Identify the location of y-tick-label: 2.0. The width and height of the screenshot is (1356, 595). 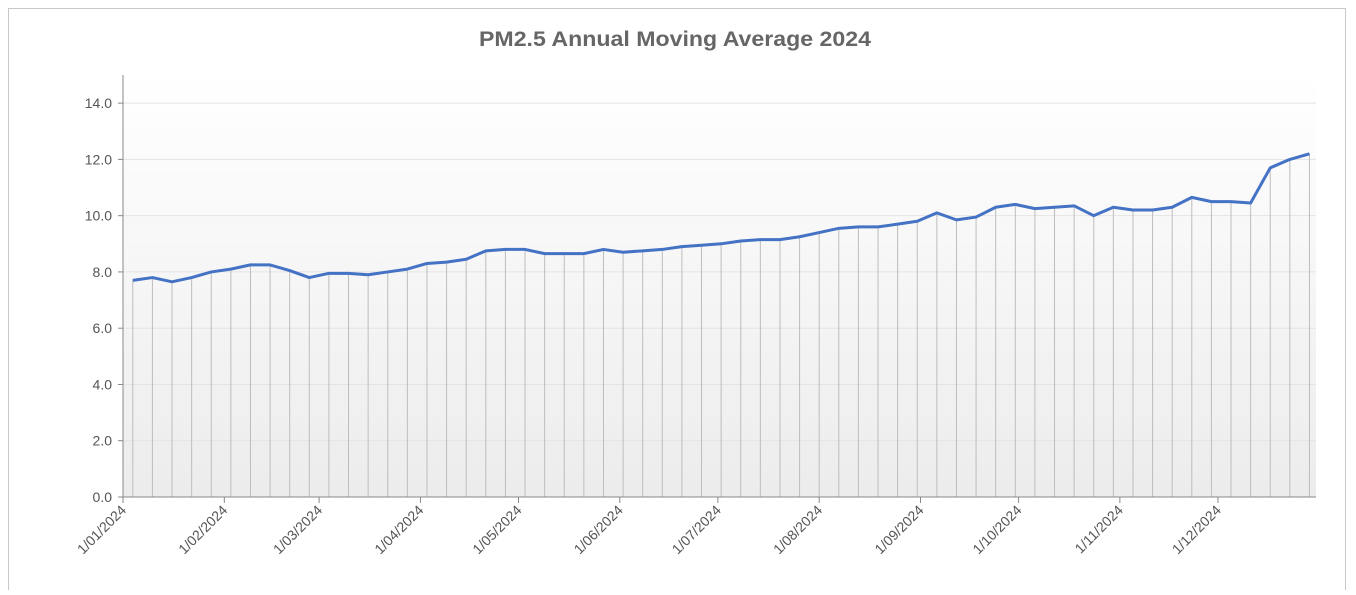
(103, 441).